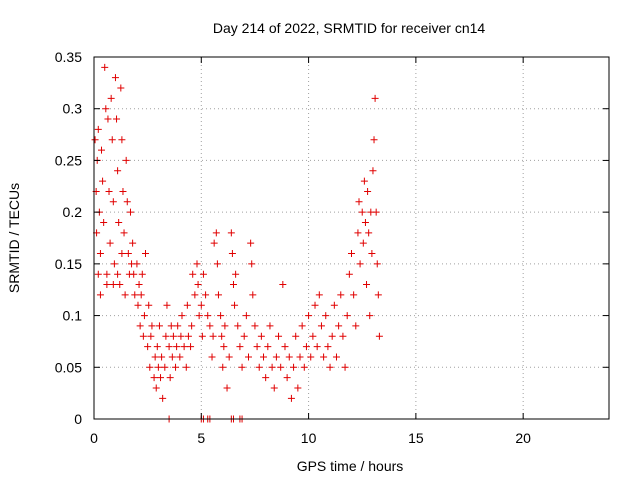 Image resolution: width=640 pixels, height=480 pixels. Describe the element at coordinates (73, 109) in the screenshot. I see `y-tick-label: 0.3` at that location.